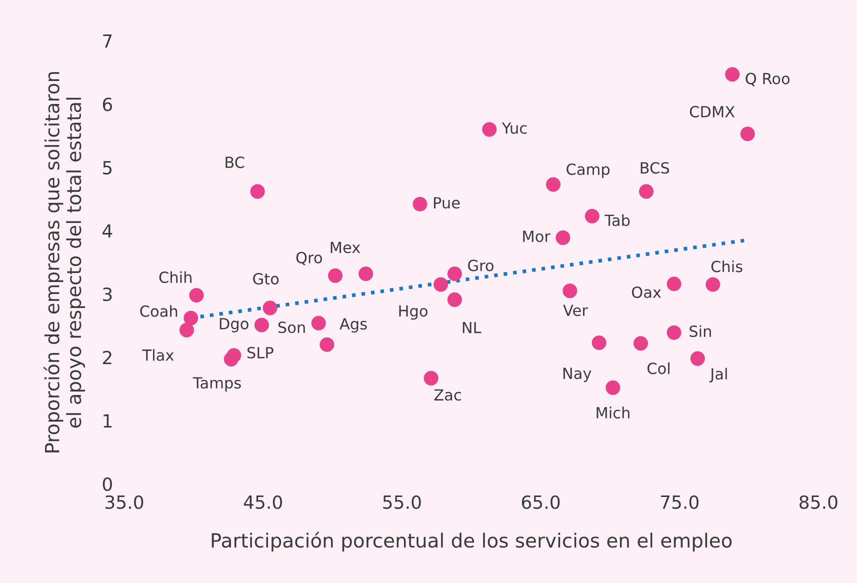 This screenshot has width=857, height=583. I want to click on y-axis-title: Proporción de empresas que solicitaron el apoyo respecto del total estatal, so click(64, 262).